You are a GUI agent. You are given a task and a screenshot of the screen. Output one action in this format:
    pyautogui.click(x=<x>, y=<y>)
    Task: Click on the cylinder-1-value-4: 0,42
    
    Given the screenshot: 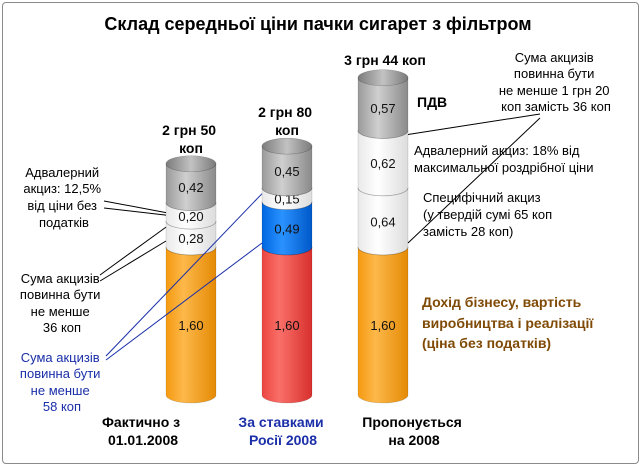 What is the action you would take?
    pyautogui.click(x=190, y=187)
    